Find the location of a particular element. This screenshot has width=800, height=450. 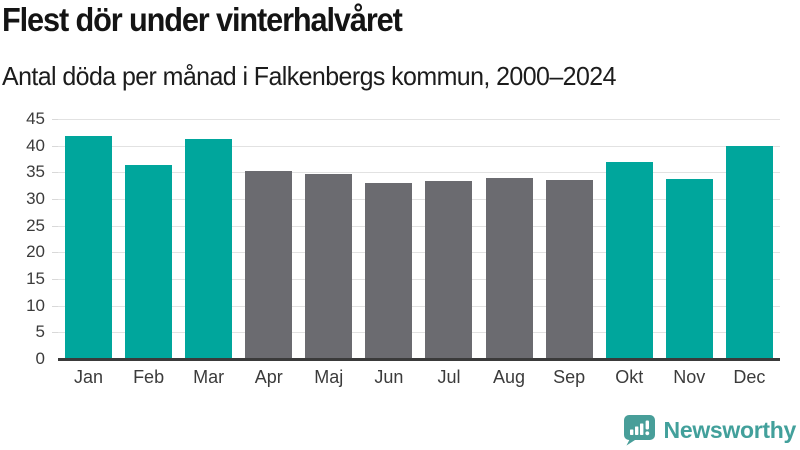

bar-jun is located at coordinates (389, 271).